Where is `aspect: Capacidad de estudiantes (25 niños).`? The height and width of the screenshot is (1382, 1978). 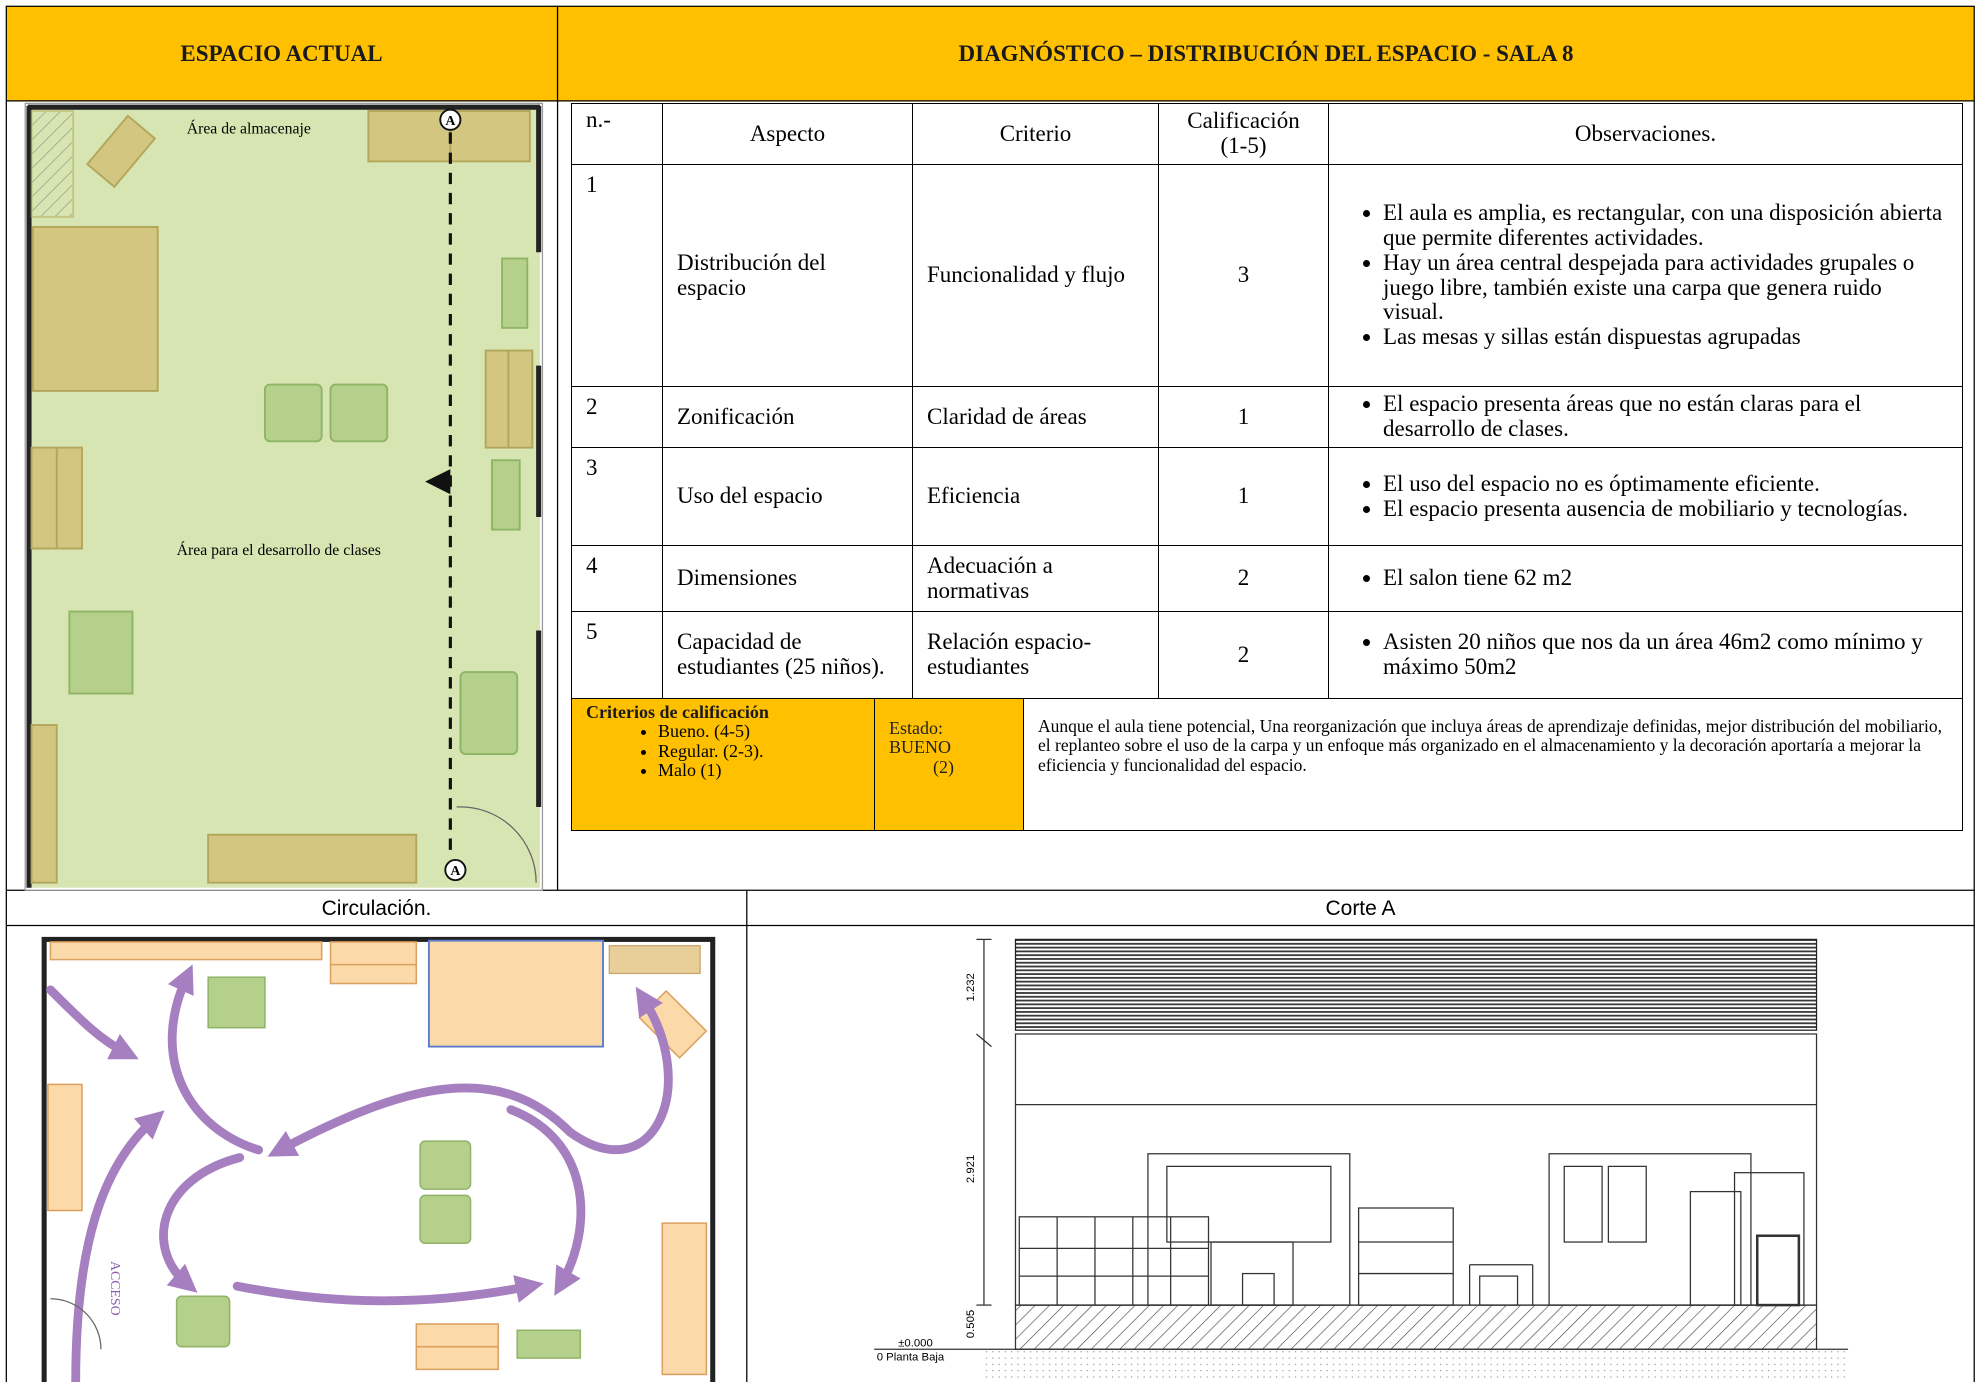 aspect: Capacidad de estudiantes (25 niños). is located at coordinates (787, 655).